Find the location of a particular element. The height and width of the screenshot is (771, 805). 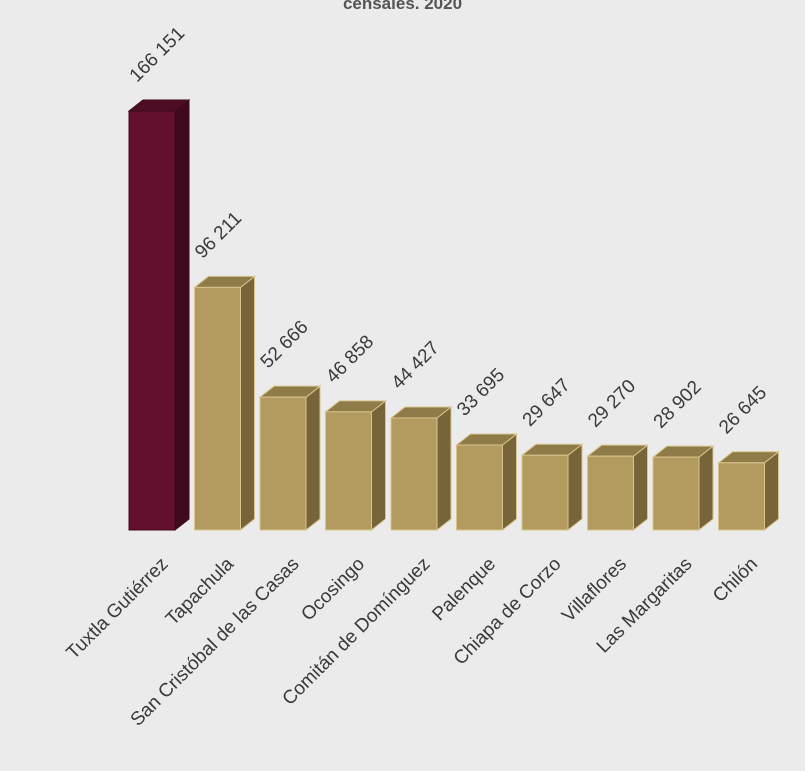

data-label: 166 151 is located at coordinates (157, 54).